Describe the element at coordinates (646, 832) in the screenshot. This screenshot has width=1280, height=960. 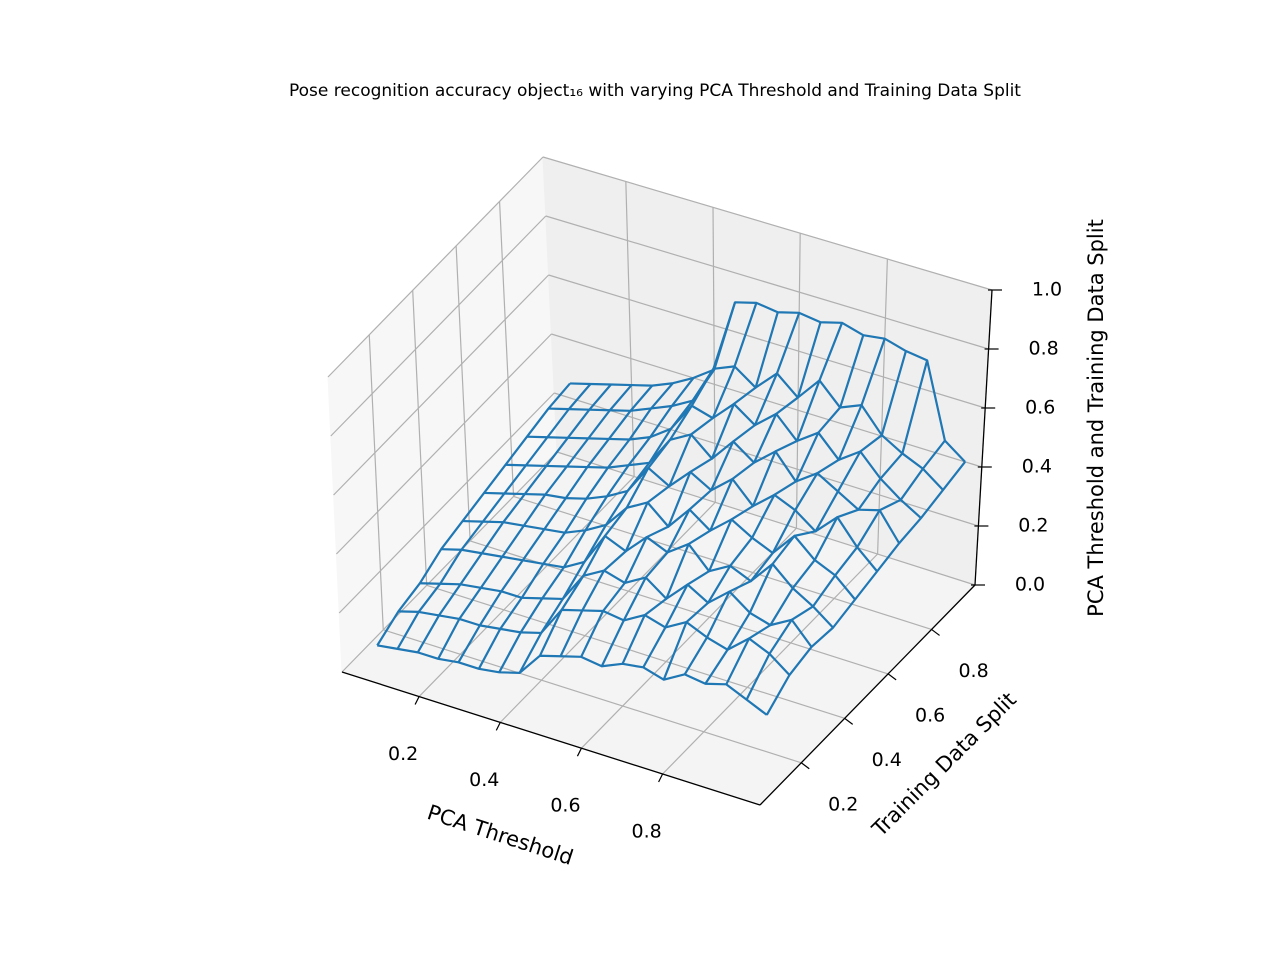
I see `x-tick-label: 0.8` at that location.